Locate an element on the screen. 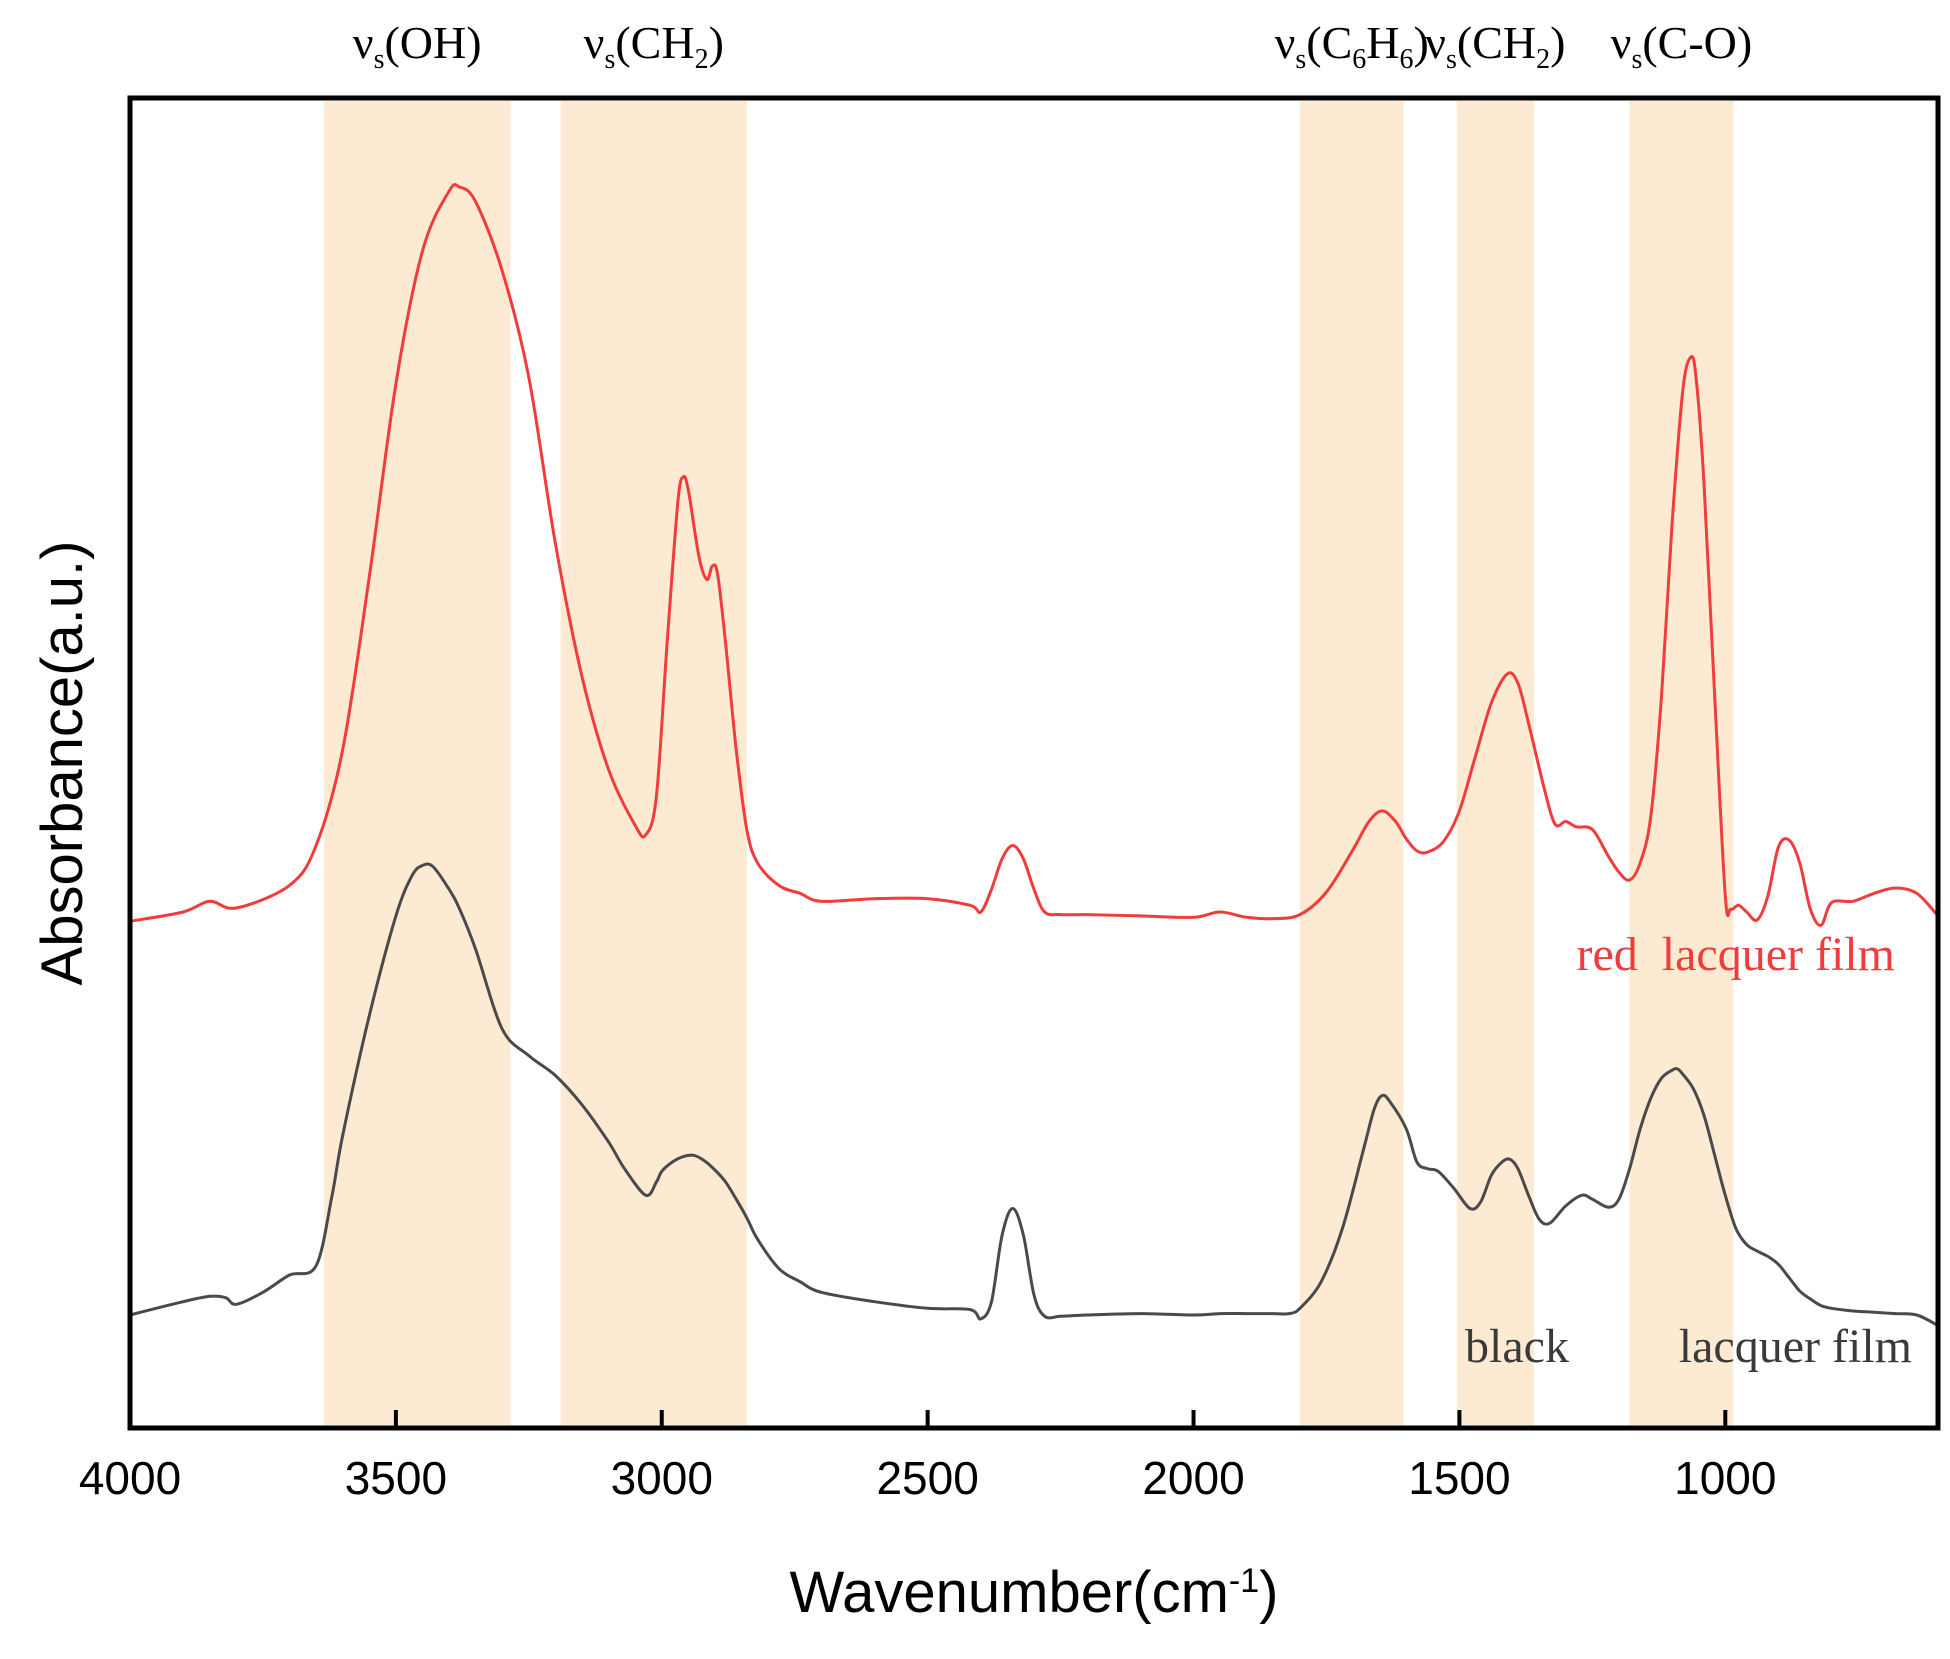  x-tick-label-3000: 3000 is located at coordinates (662, 1478).